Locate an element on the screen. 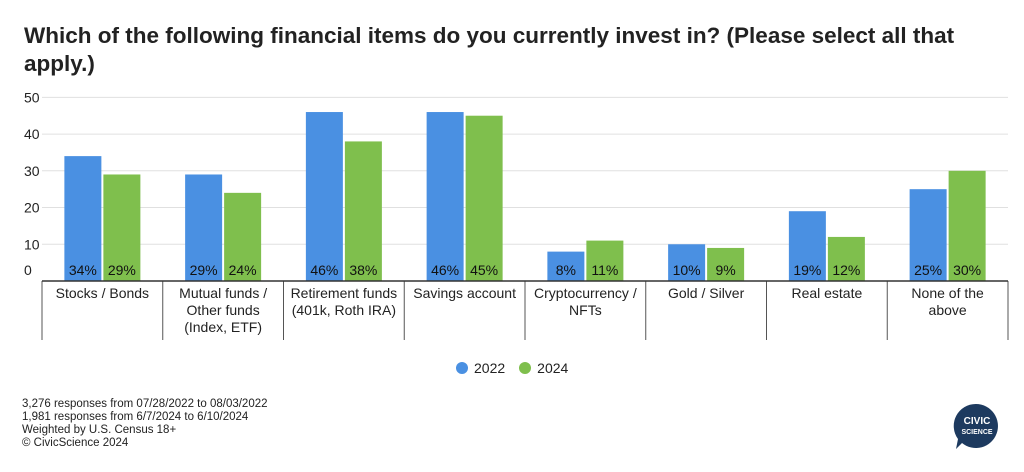  x-category-label-line: Other funds is located at coordinates (223, 310).